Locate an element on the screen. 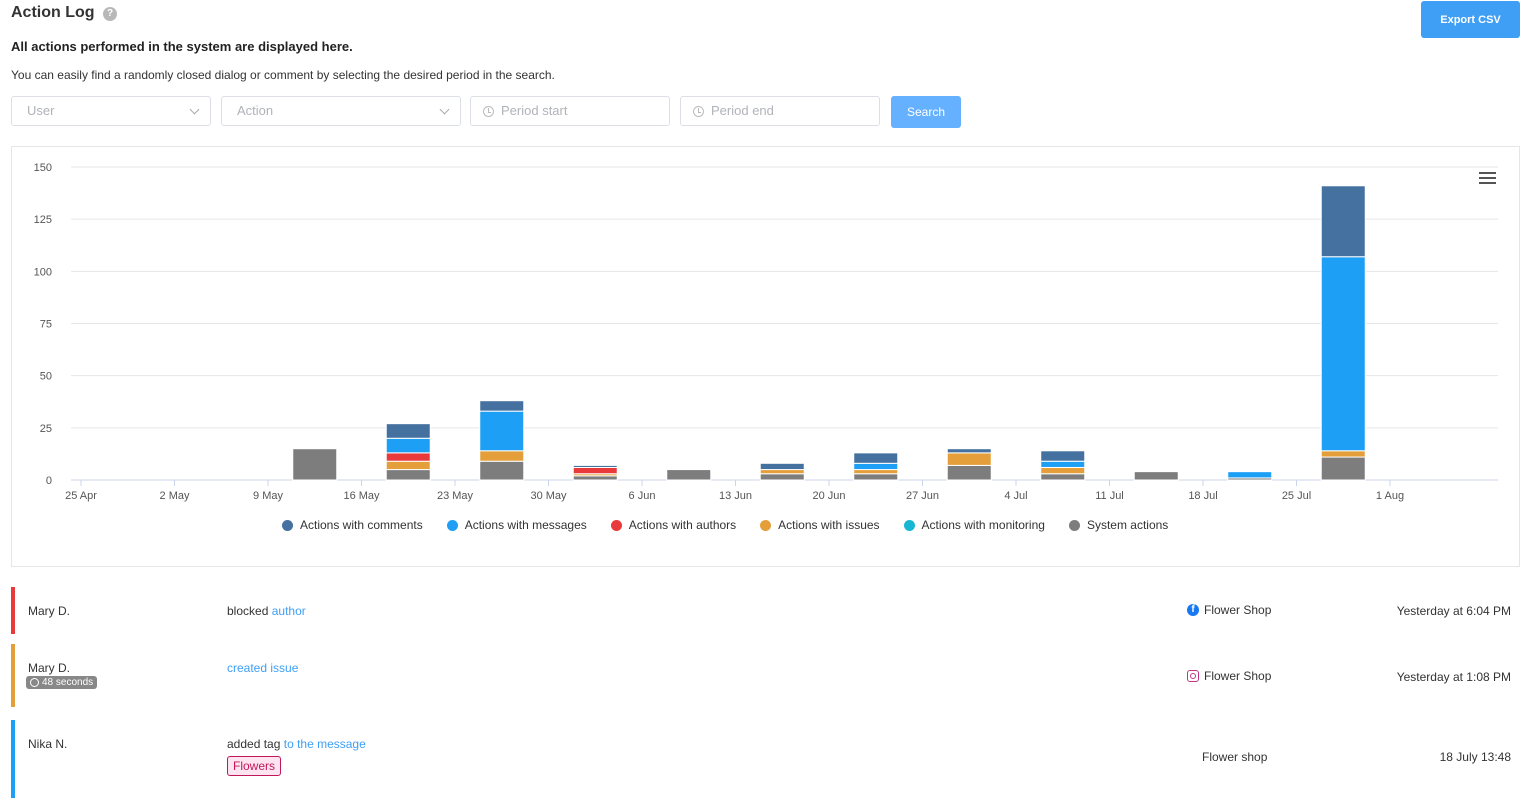  x-tick-label: 2 May is located at coordinates (175, 496).